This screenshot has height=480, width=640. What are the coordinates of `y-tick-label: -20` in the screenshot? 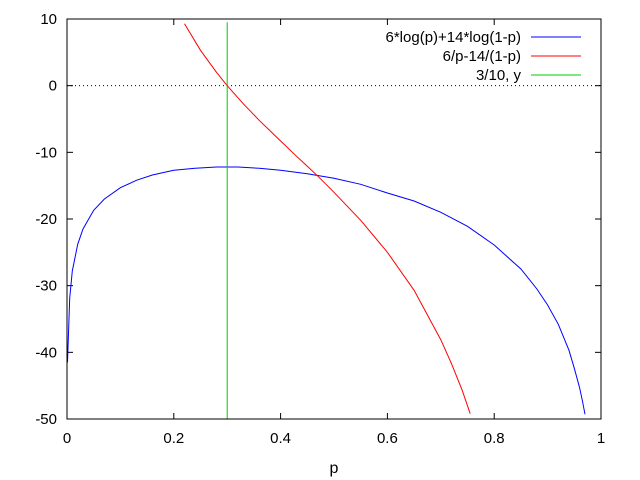 It's located at (46, 219).